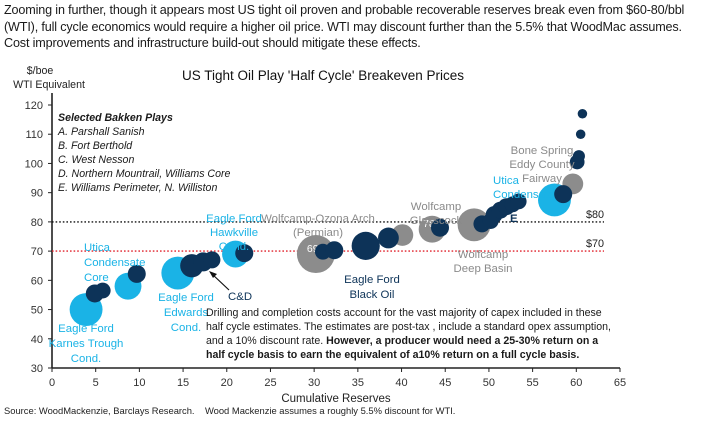 The height and width of the screenshot is (422, 704). What do you see at coordinates (542, 165) in the screenshot?
I see `annotation-label: Bone Spring Eddy County Fairway` at bounding box center [542, 165].